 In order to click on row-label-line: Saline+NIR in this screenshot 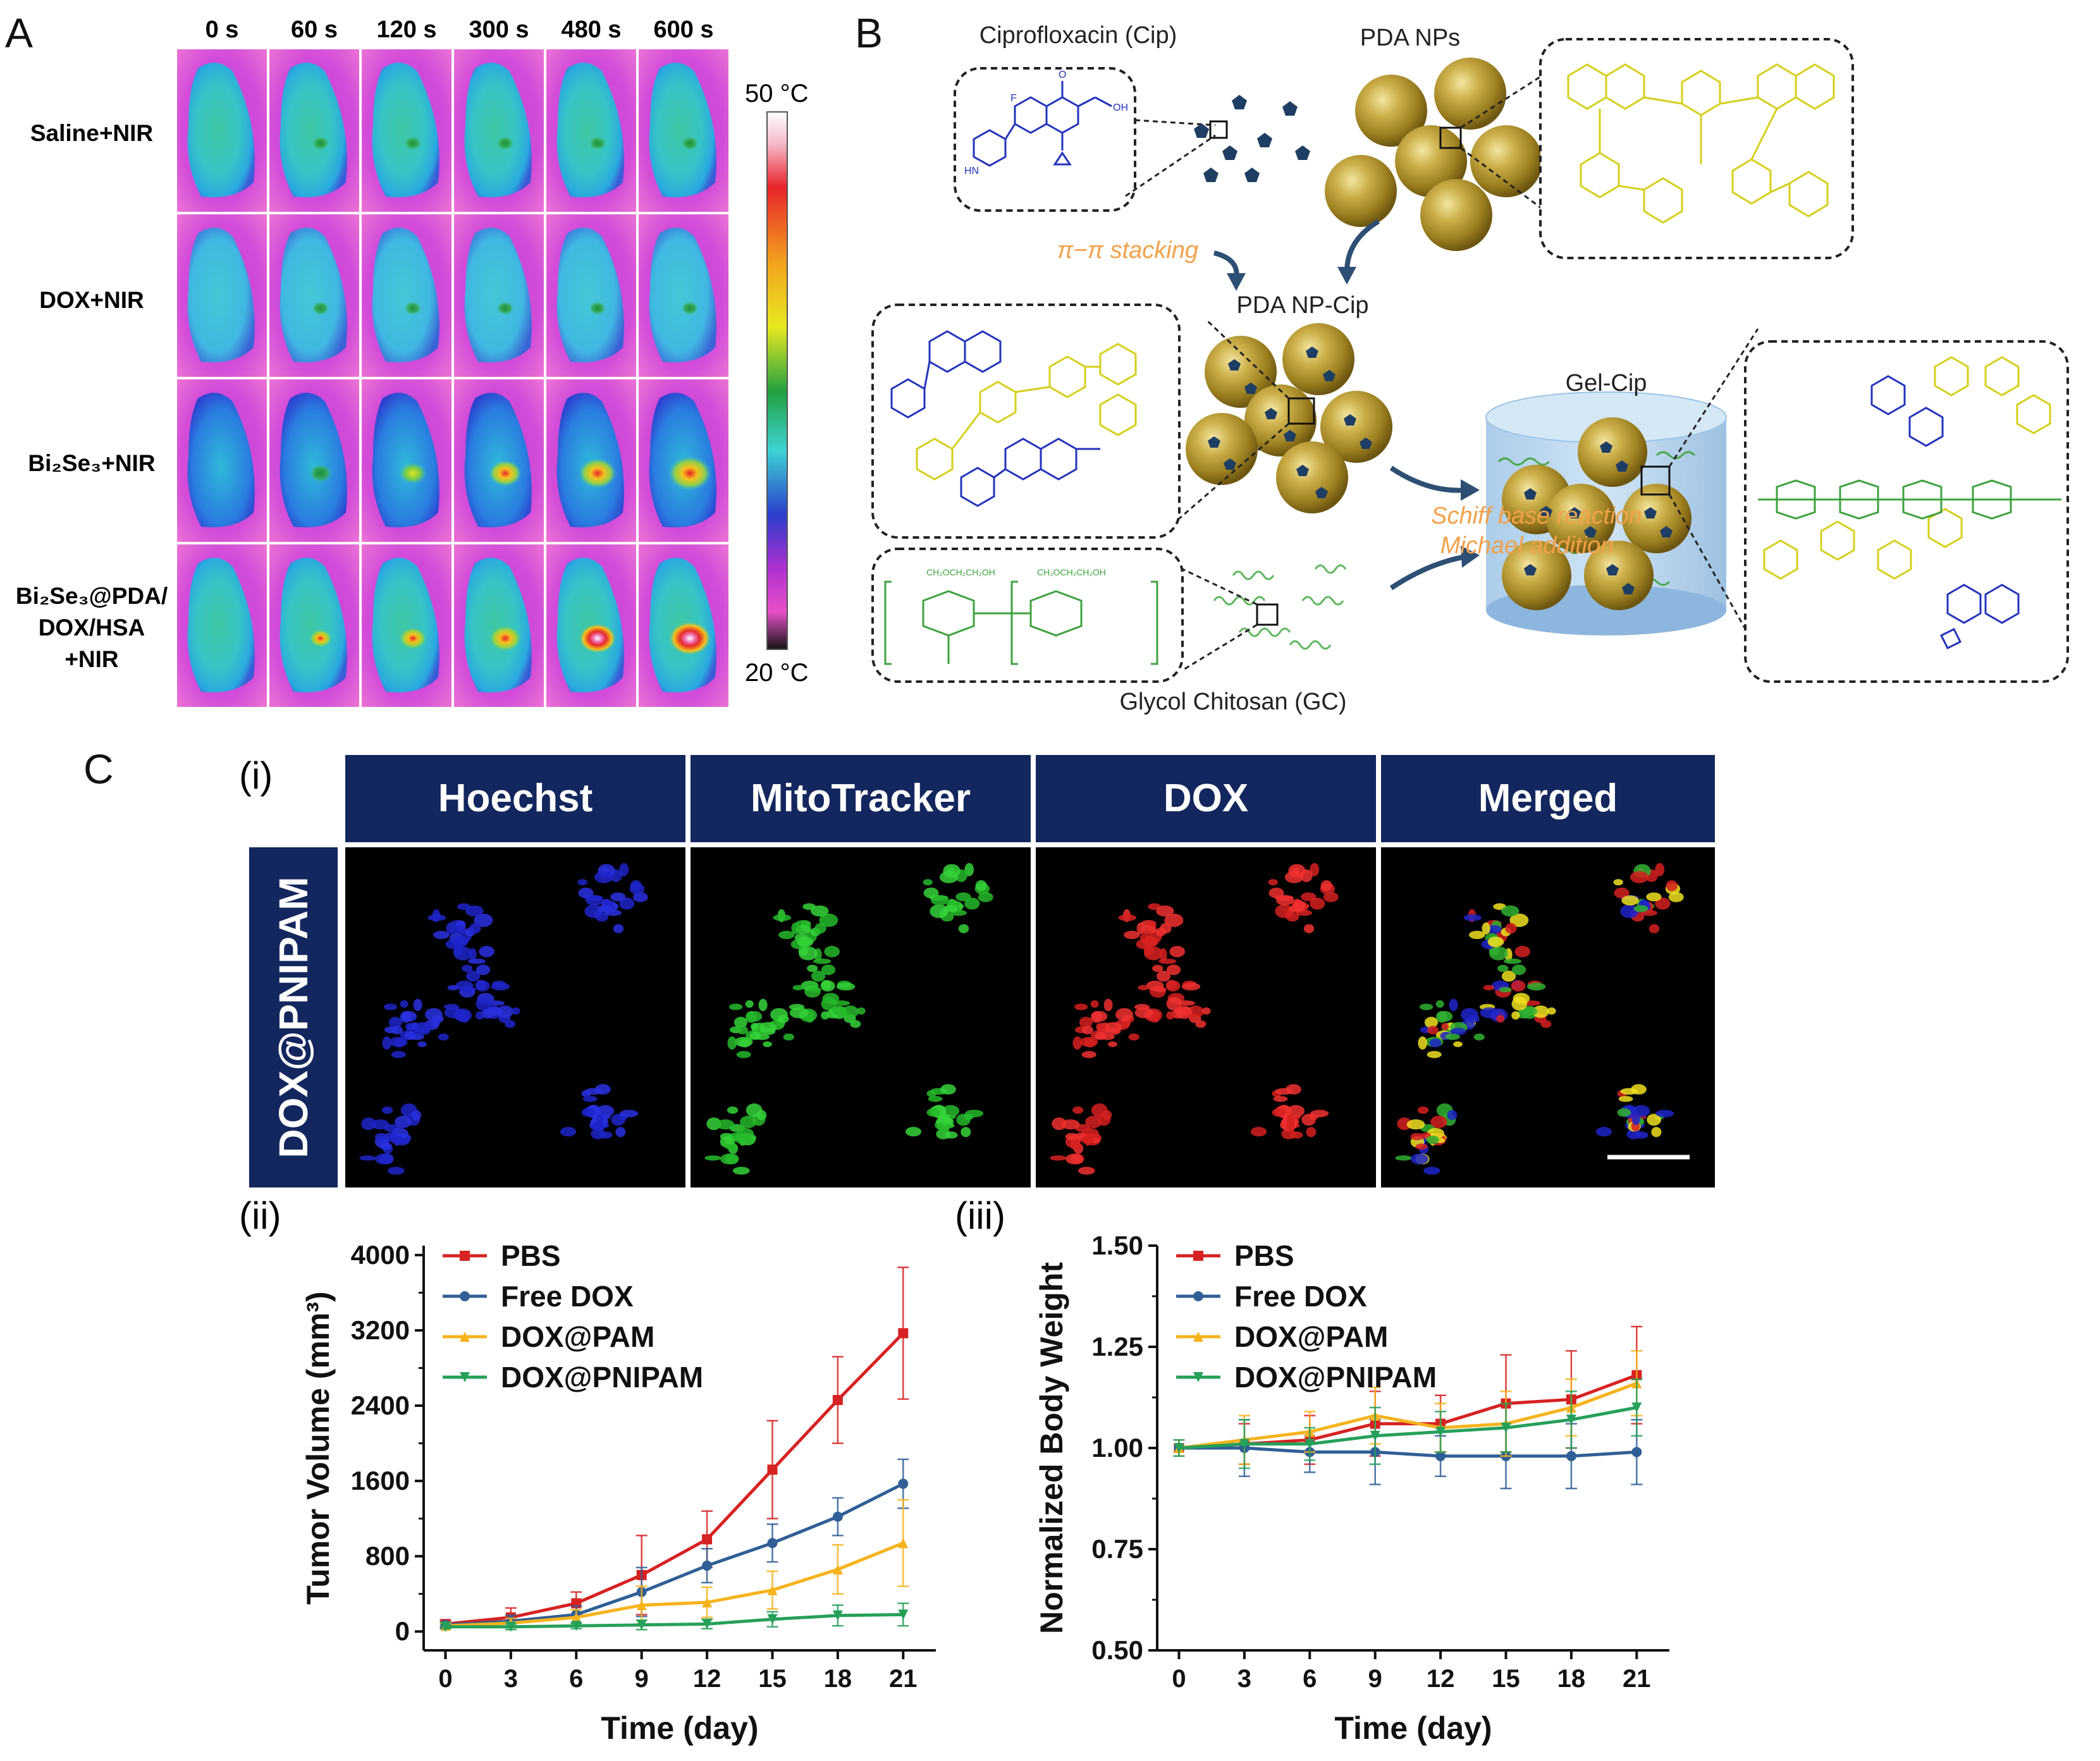, I will do `click(92, 133)`.